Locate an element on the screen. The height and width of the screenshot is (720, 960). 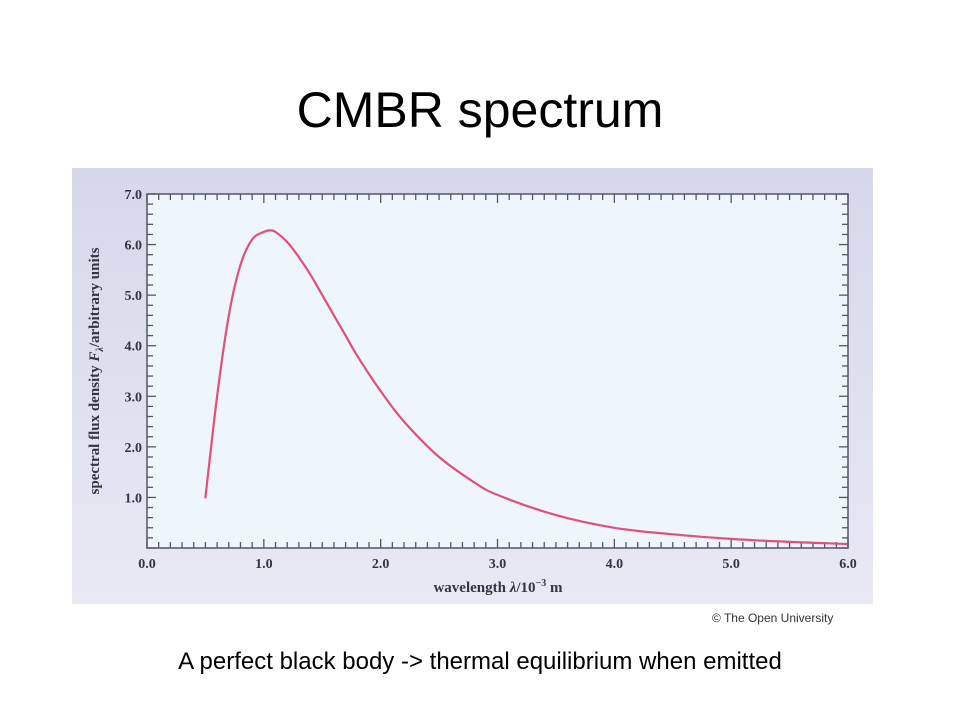
y-tick-label: 6.0 is located at coordinates (134, 246).